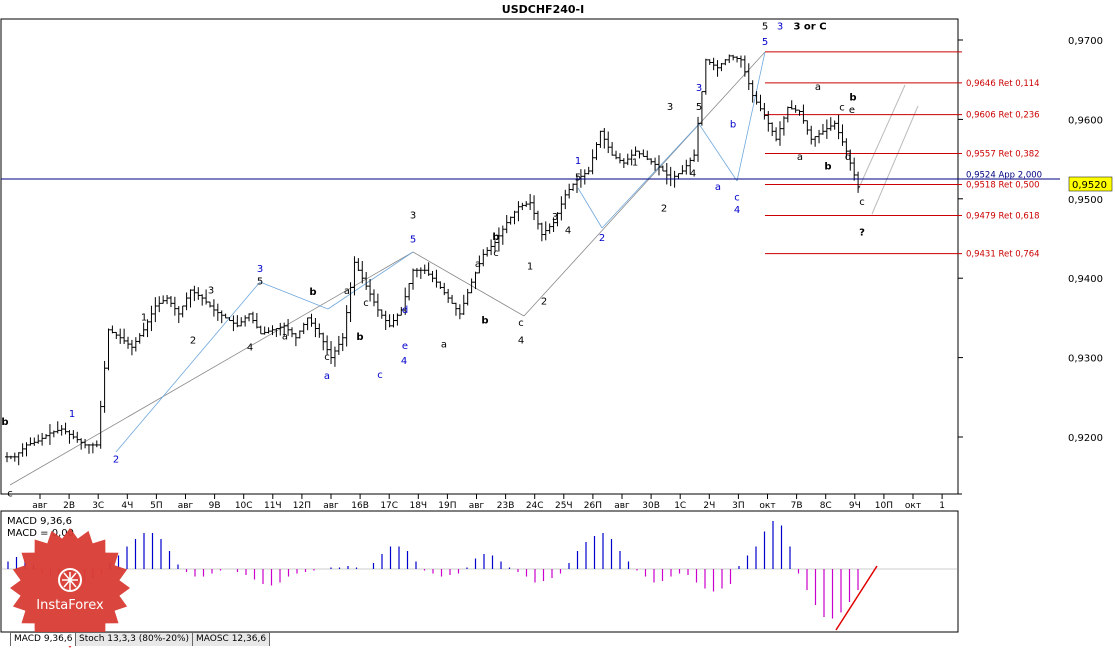  Describe the element at coordinates (98, 506) in the screenshot. I see `x-tick-label: 3С` at that location.